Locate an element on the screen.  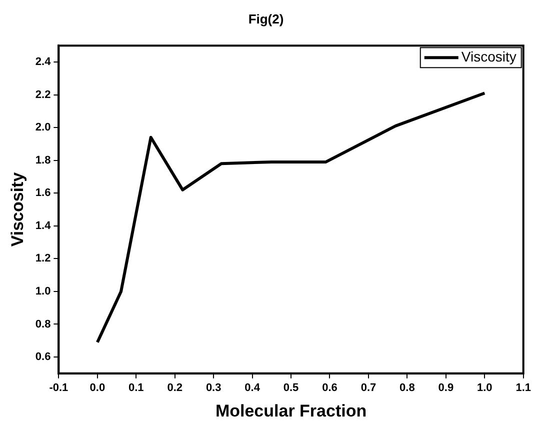
x-tick-label: 0.4 is located at coordinates (252, 388).